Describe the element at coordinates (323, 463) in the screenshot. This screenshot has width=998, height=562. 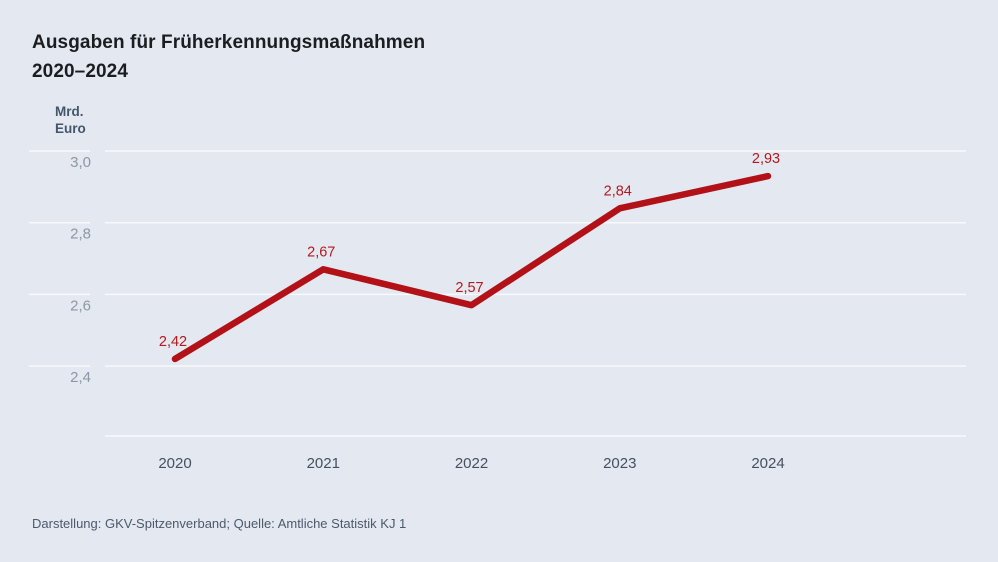
I see `x-tick-label: 2021` at that location.